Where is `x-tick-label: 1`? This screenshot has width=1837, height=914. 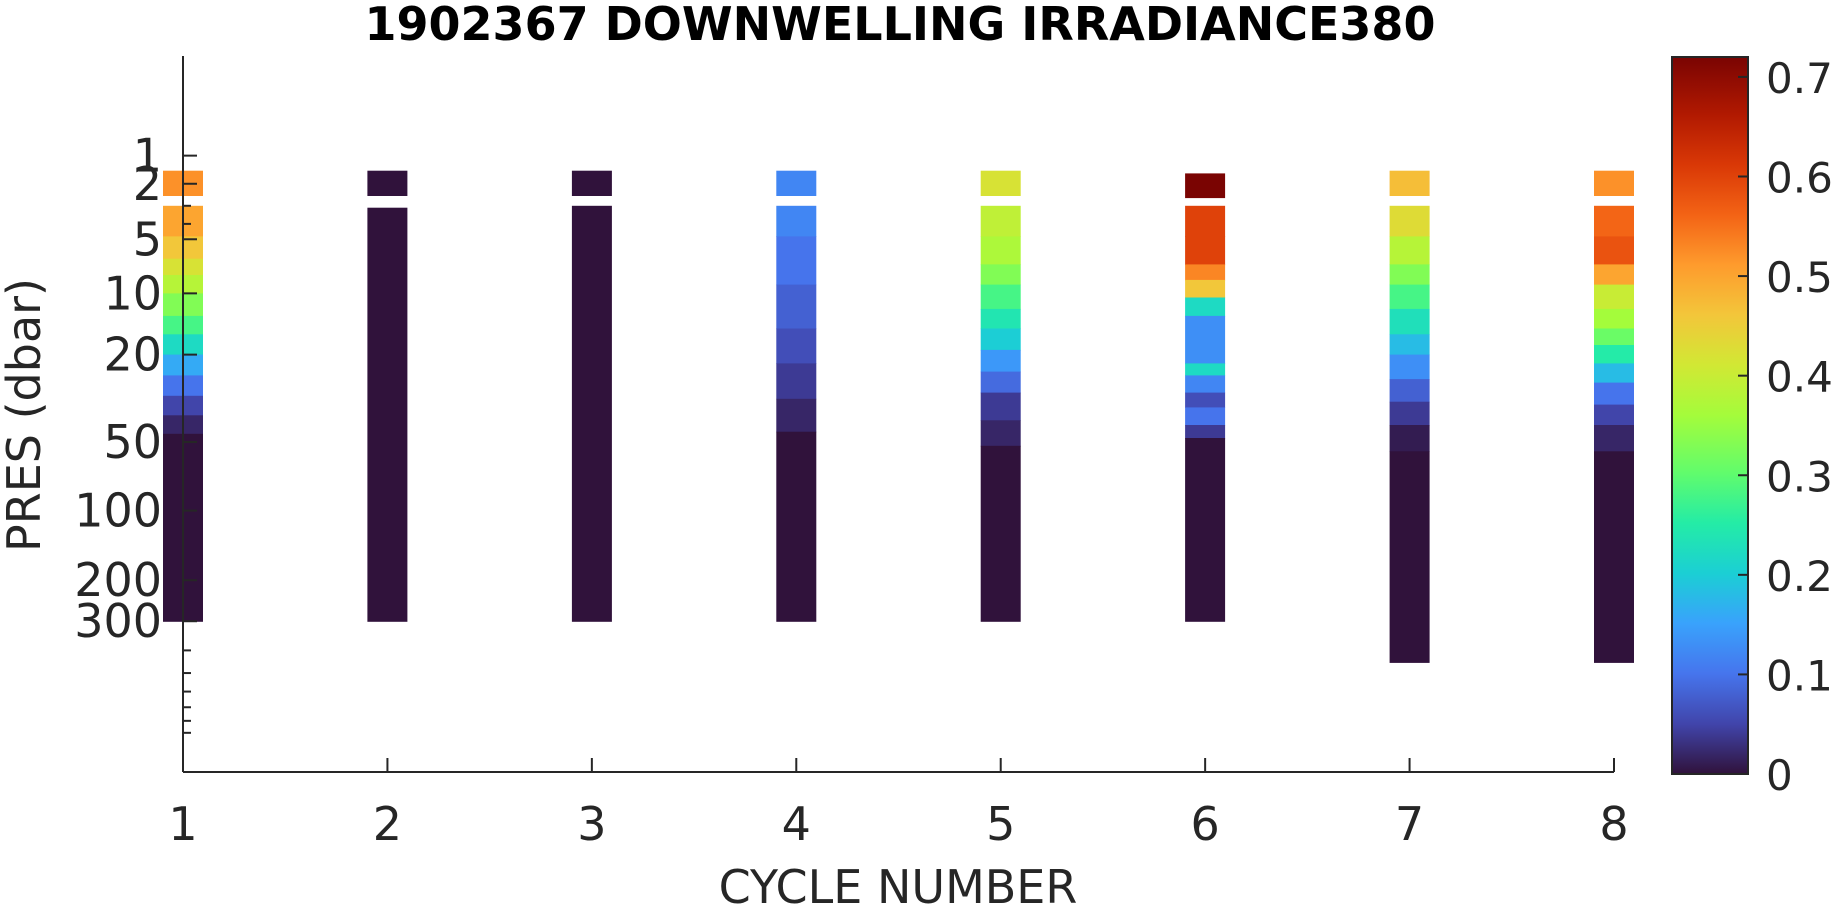 x-tick-label: 1 is located at coordinates (182, 824).